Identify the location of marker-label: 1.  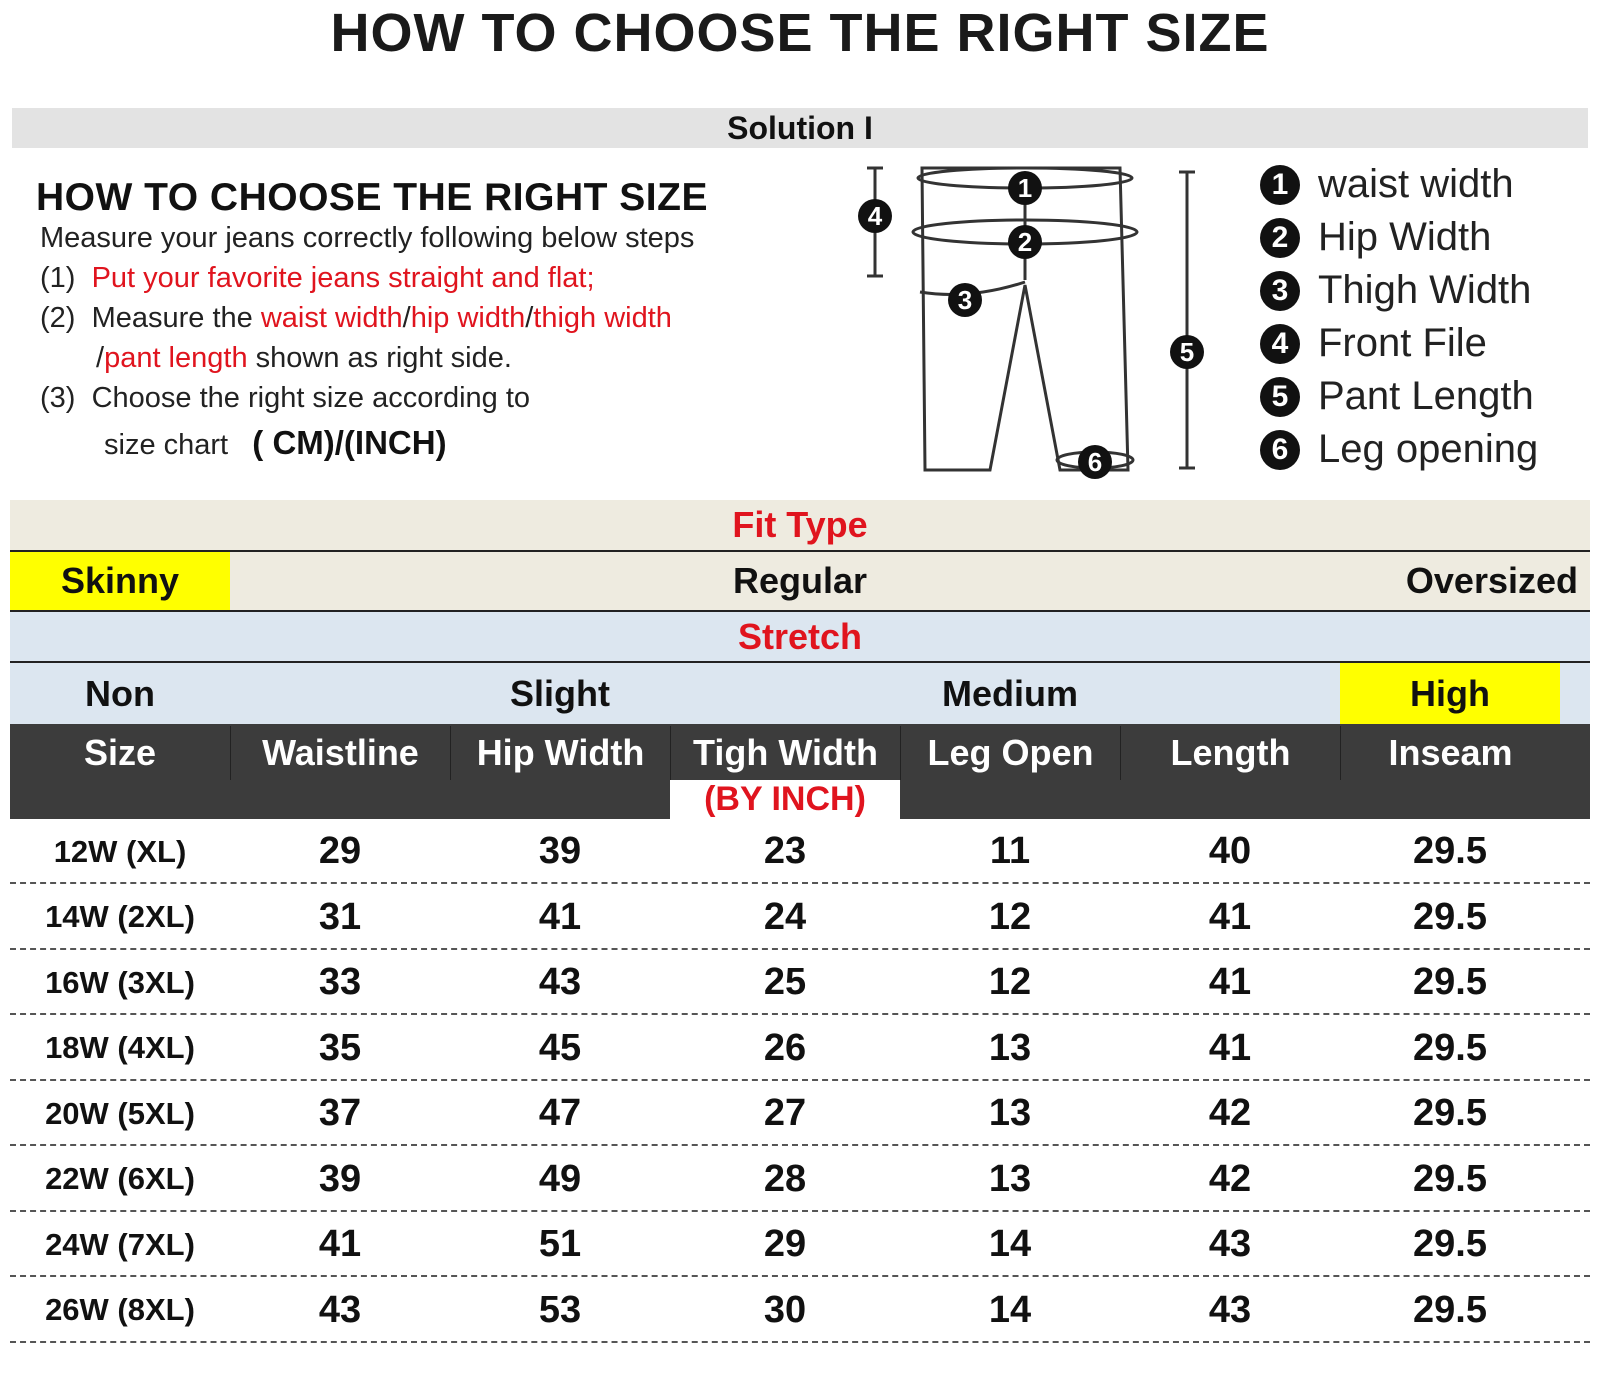
(1025, 188).